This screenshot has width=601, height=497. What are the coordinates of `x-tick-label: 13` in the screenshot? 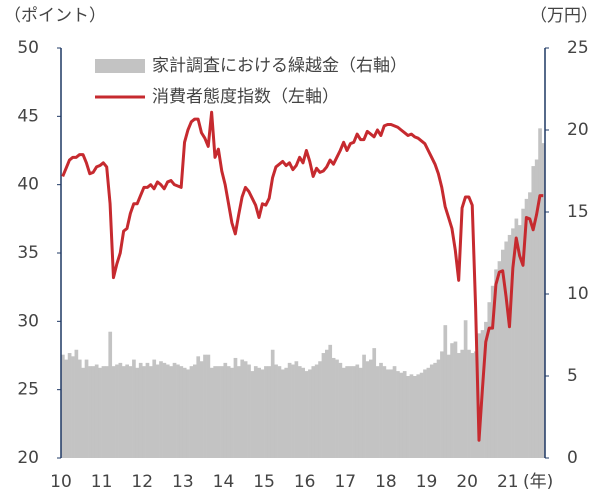 It's located at (183, 482).